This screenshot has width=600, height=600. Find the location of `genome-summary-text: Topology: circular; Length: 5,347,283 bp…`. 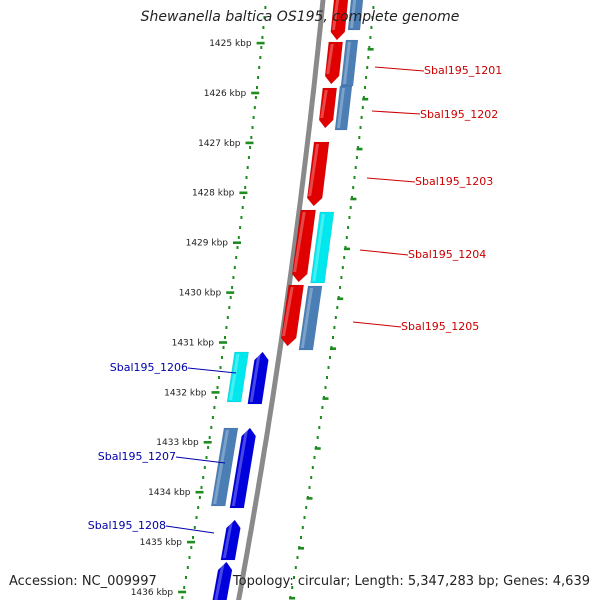

genome-summary-text: Topology: circular; Length: 5,347,283 bp… is located at coordinates (411, 581).